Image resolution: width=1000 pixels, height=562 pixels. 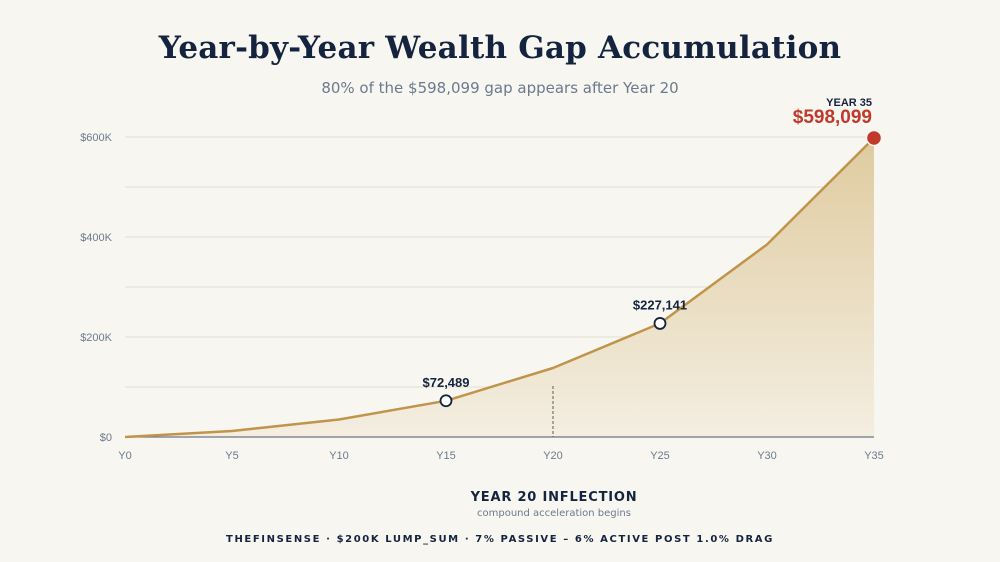 What do you see at coordinates (660, 456) in the screenshot?
I see `x-tick-label: Y25` at bounding box center [660, 456].